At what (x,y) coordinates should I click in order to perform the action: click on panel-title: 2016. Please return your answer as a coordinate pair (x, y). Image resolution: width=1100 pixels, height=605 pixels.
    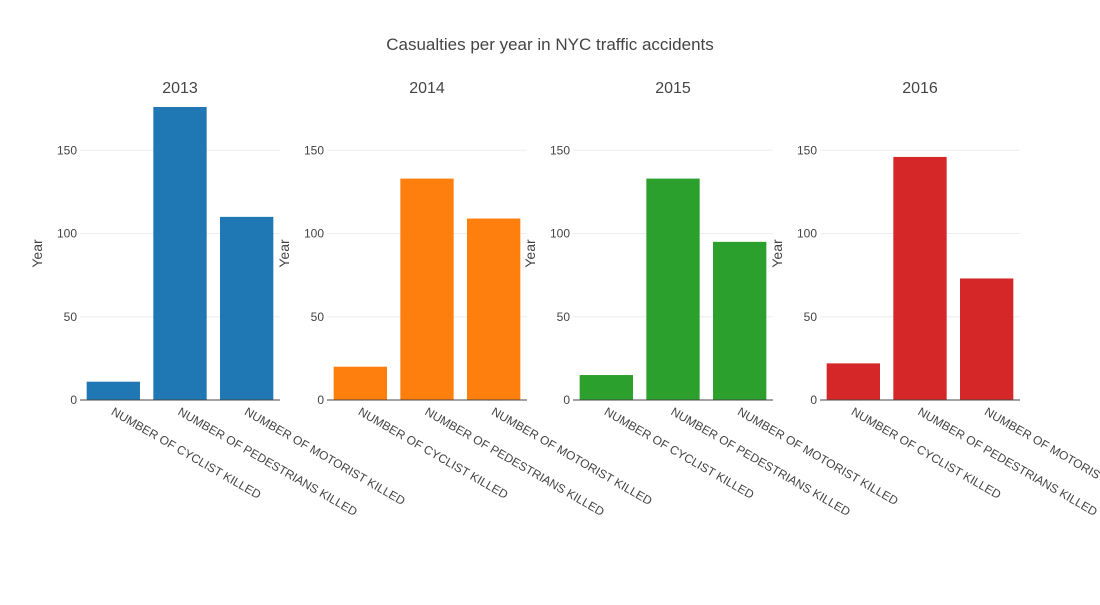
    Looking at the image, I should click on (920, 88).